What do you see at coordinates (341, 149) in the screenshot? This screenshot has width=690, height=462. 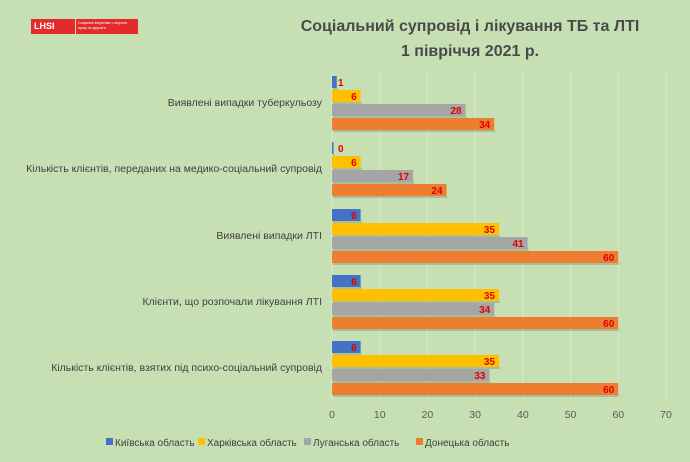 I see `data-label: 0` at bounding box center [341, 149].